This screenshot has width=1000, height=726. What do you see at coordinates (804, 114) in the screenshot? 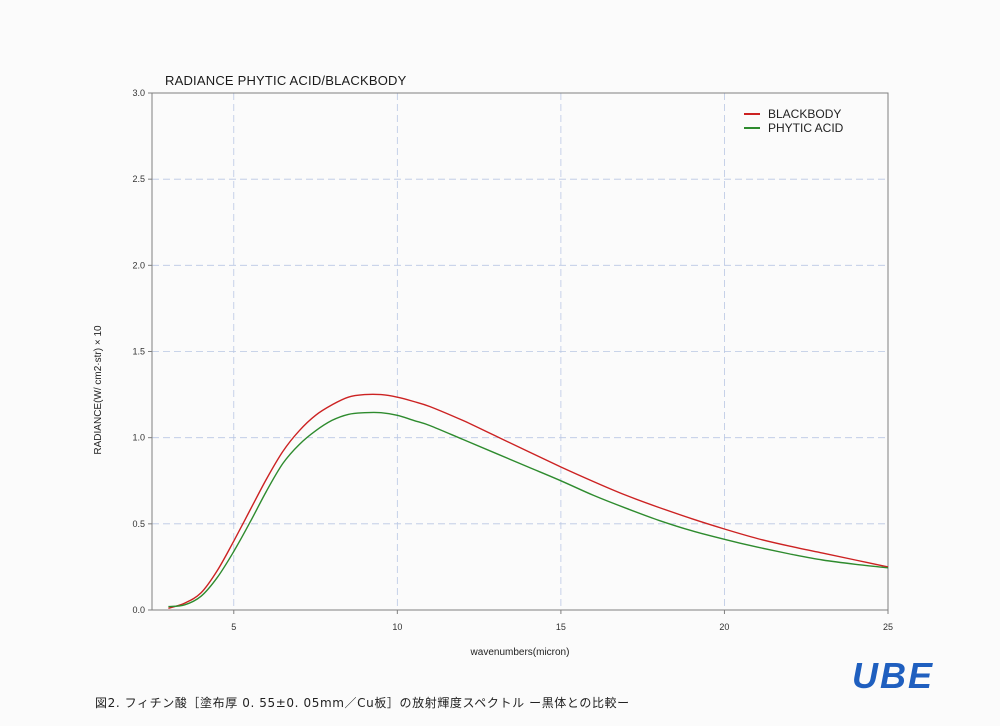
I see `legend-label-blackbody: BLACKBODY` at bounding box center [804, 114].